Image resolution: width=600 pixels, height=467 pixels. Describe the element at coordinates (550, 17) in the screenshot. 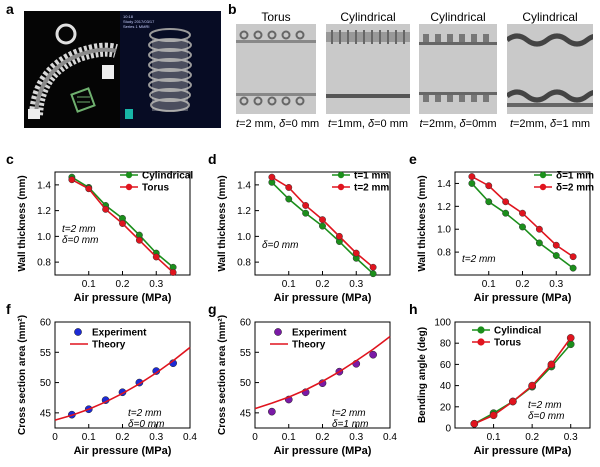

I see `xray-title-cyl-3: Cylindrical` at that location.